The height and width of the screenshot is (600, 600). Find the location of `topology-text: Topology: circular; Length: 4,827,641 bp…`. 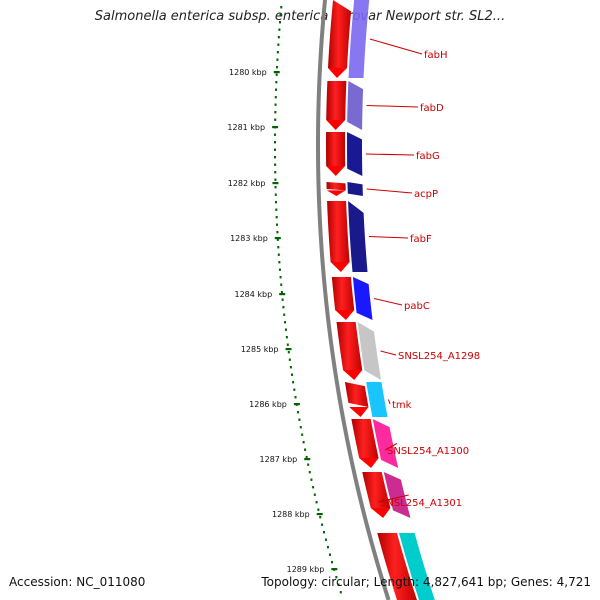

topology-text: Topology: circular; Length: 4,827,641 bp… is located at coordinates (426, 582).